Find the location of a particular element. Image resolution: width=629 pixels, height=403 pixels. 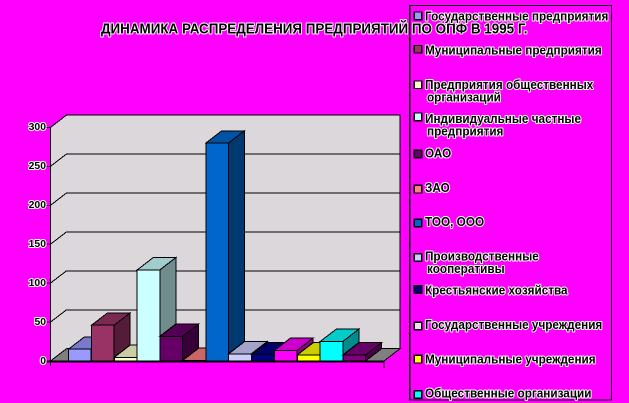

svg-text: Крестьянские хозяйства is located at coordinates (496, 290).